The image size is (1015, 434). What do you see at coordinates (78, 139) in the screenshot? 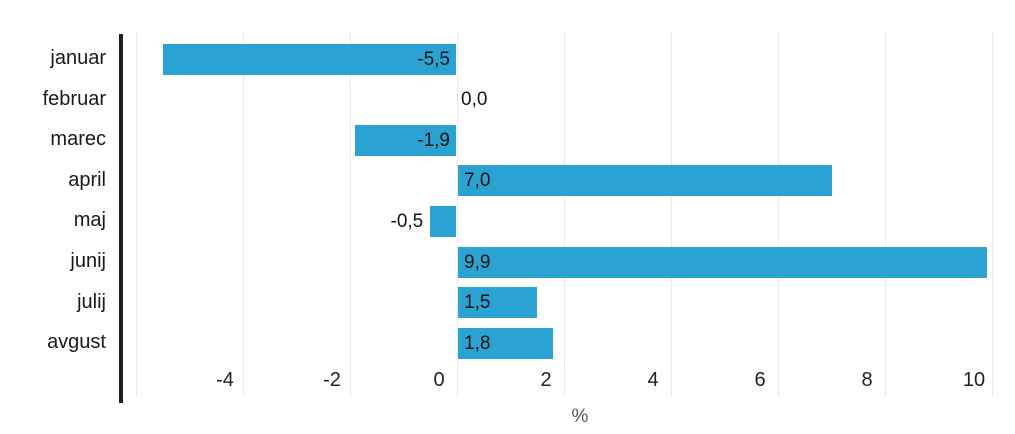
I see `y-axis-label-marec: marec` at bounding box center [78, 139].